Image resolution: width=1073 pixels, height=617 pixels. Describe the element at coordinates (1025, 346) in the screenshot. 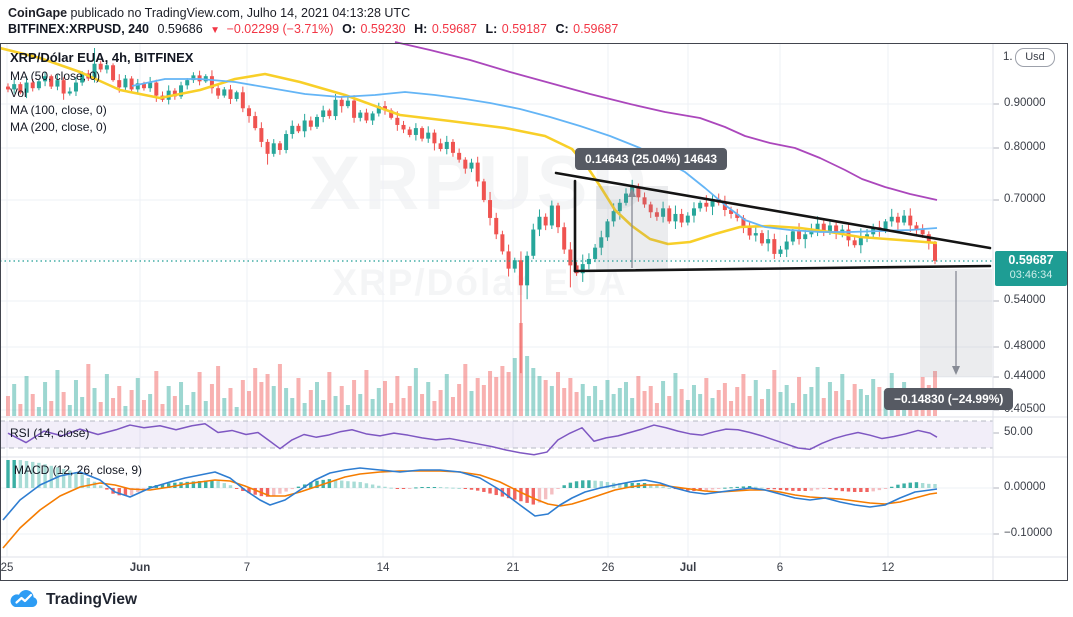

I see `price-tick-label: 0.48000` at that location.